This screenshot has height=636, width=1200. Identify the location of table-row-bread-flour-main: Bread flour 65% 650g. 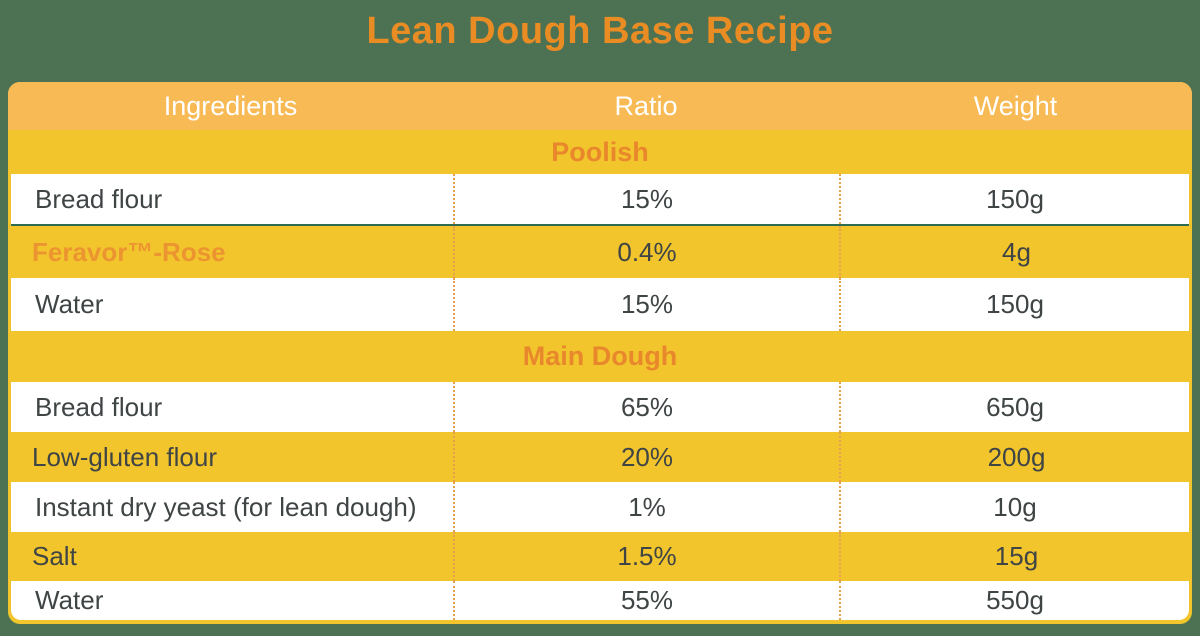
(600, 407).